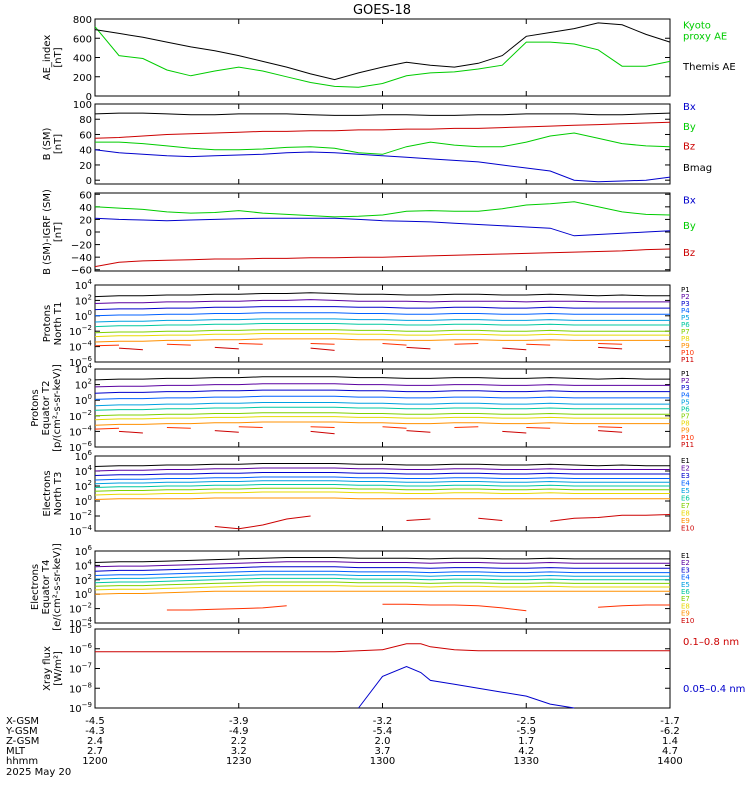 This screenshot has height=800, width=750. What do you see at coordinates (382, 397) in the screenshot?
I see `series-line-p4` at bounding box center [382, 397].